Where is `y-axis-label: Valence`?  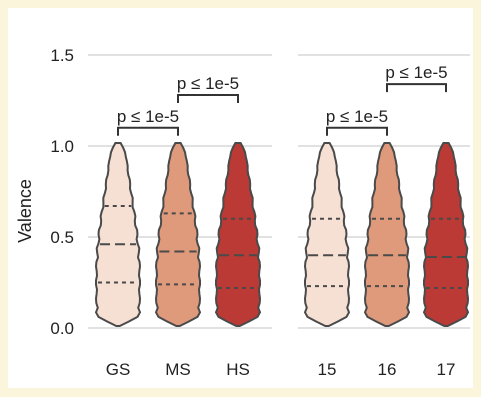 y-axis-label: Valence is located at coordinates (25, 211).